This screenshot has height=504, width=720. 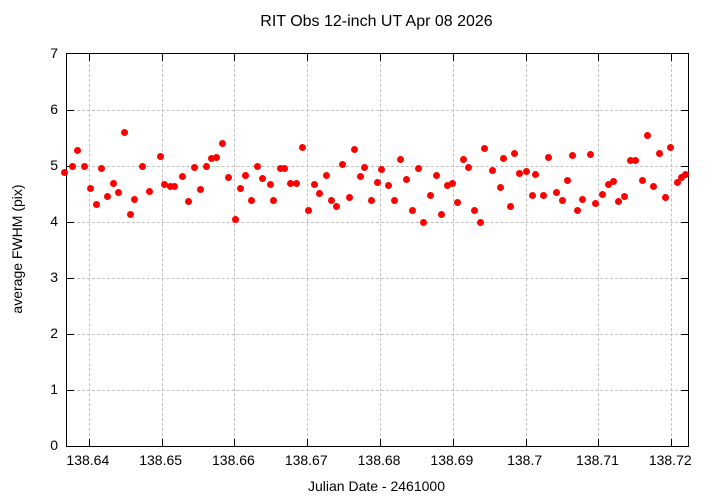 What do you see at coordinates (54, 53) in the screenshot?
I see `y-tick-label: 7` at bounding box center [54, 53].